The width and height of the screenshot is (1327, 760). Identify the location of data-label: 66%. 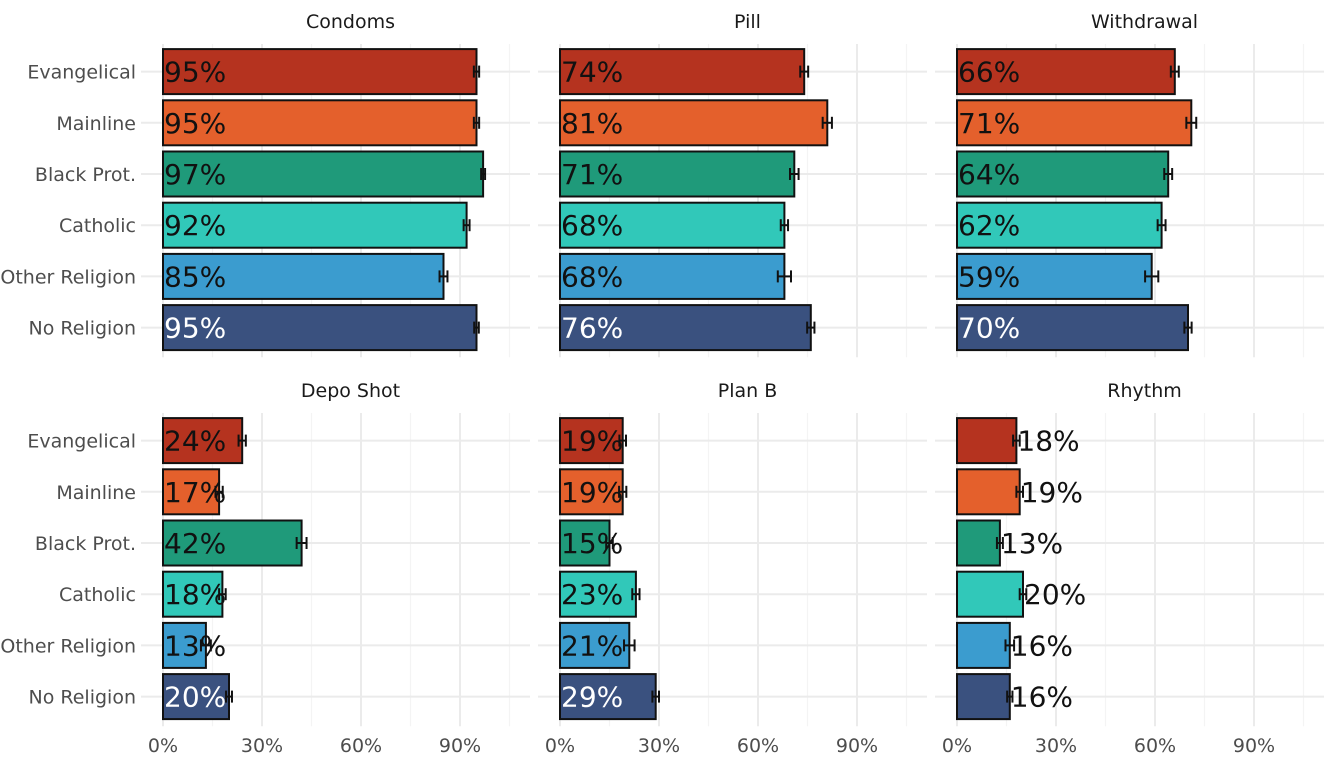
(989, 72).